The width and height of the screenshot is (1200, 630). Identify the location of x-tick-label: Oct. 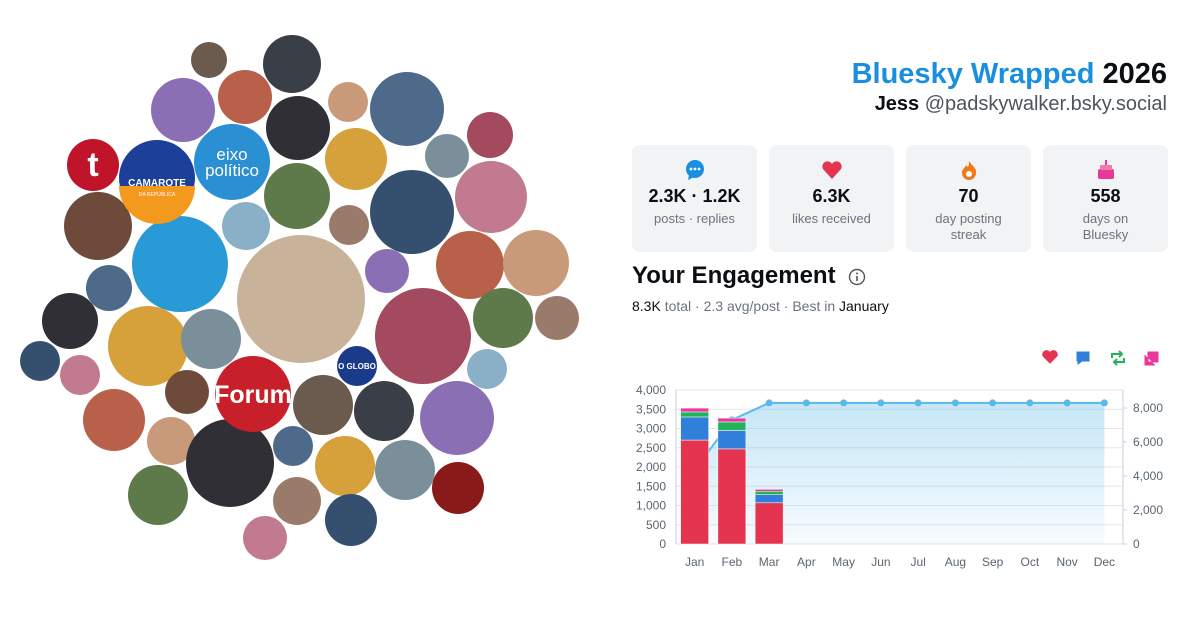
(1030, 562).